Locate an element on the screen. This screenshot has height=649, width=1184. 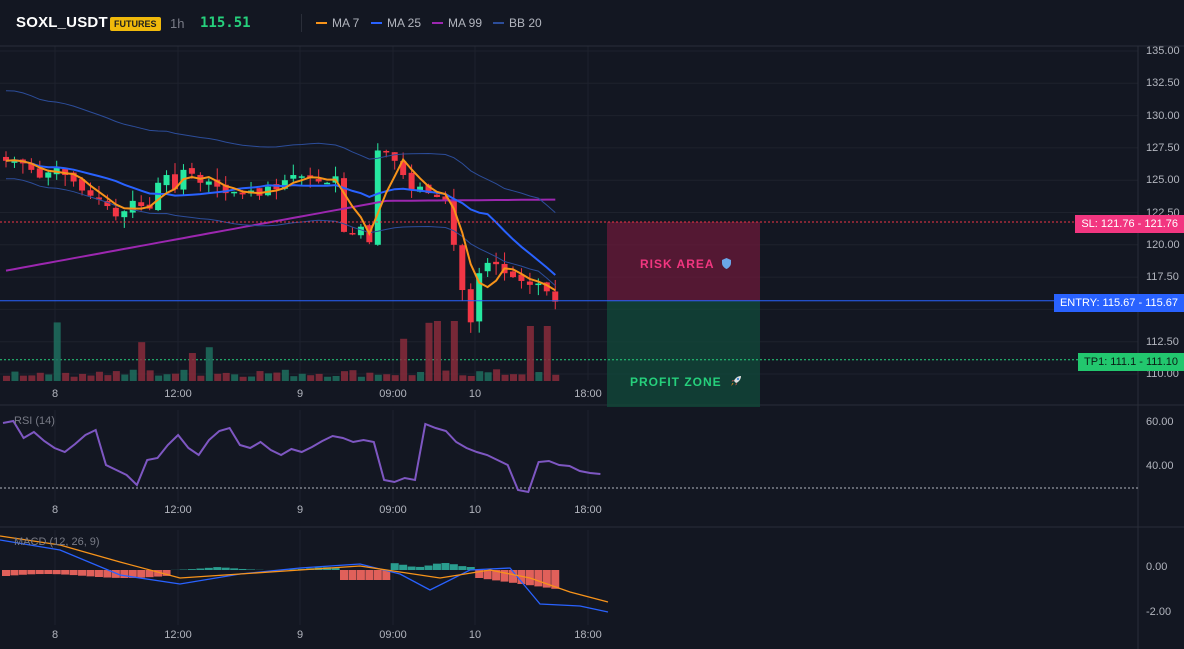
price-tick-label: 125.00 is located at coordinates (1163, 180).